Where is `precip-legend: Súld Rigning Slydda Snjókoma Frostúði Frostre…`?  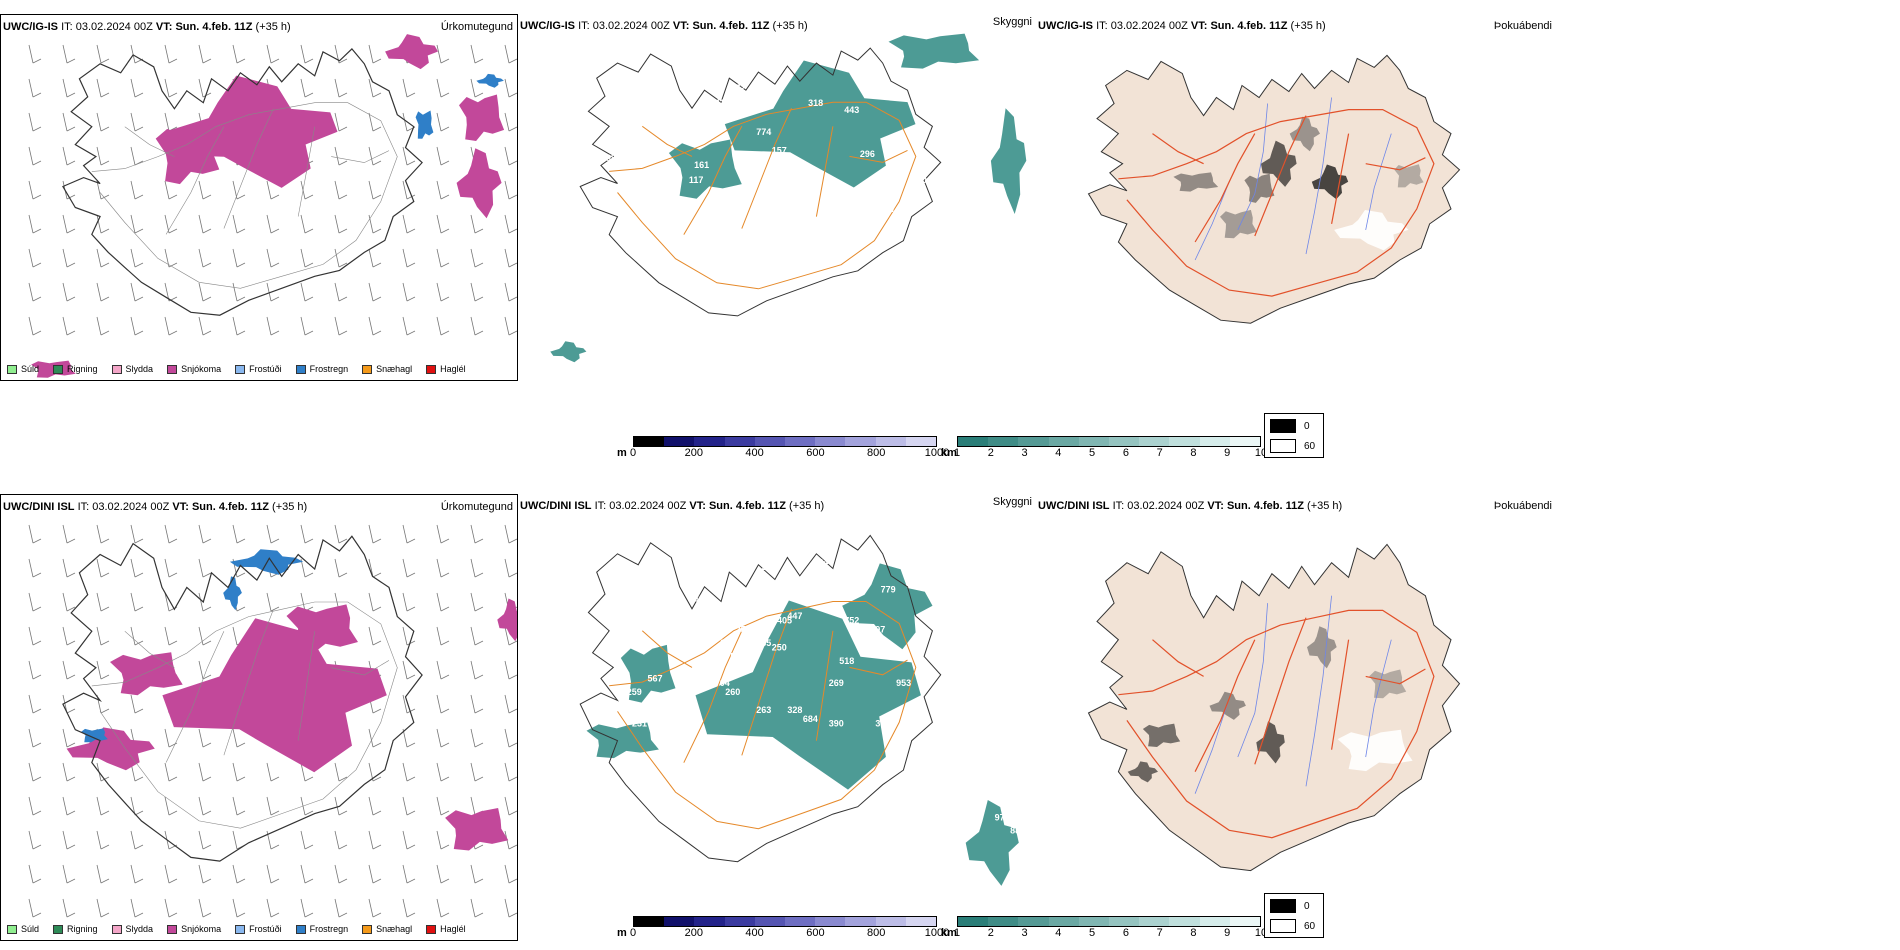 precip-legend: Súld Rigning Slydda Snjókoma Frostúði Frostre… is located at coordinates (236, 929).